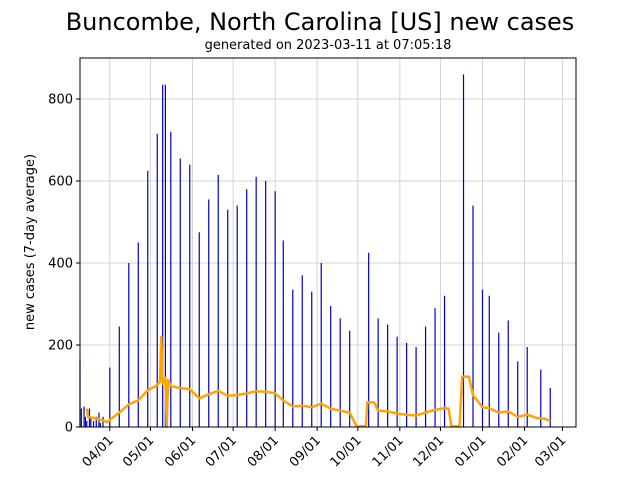  What do you see at coordinates (69, 428) in the screenshot?
I see `y-tick-label: 0` at bounding box center [69, 428].